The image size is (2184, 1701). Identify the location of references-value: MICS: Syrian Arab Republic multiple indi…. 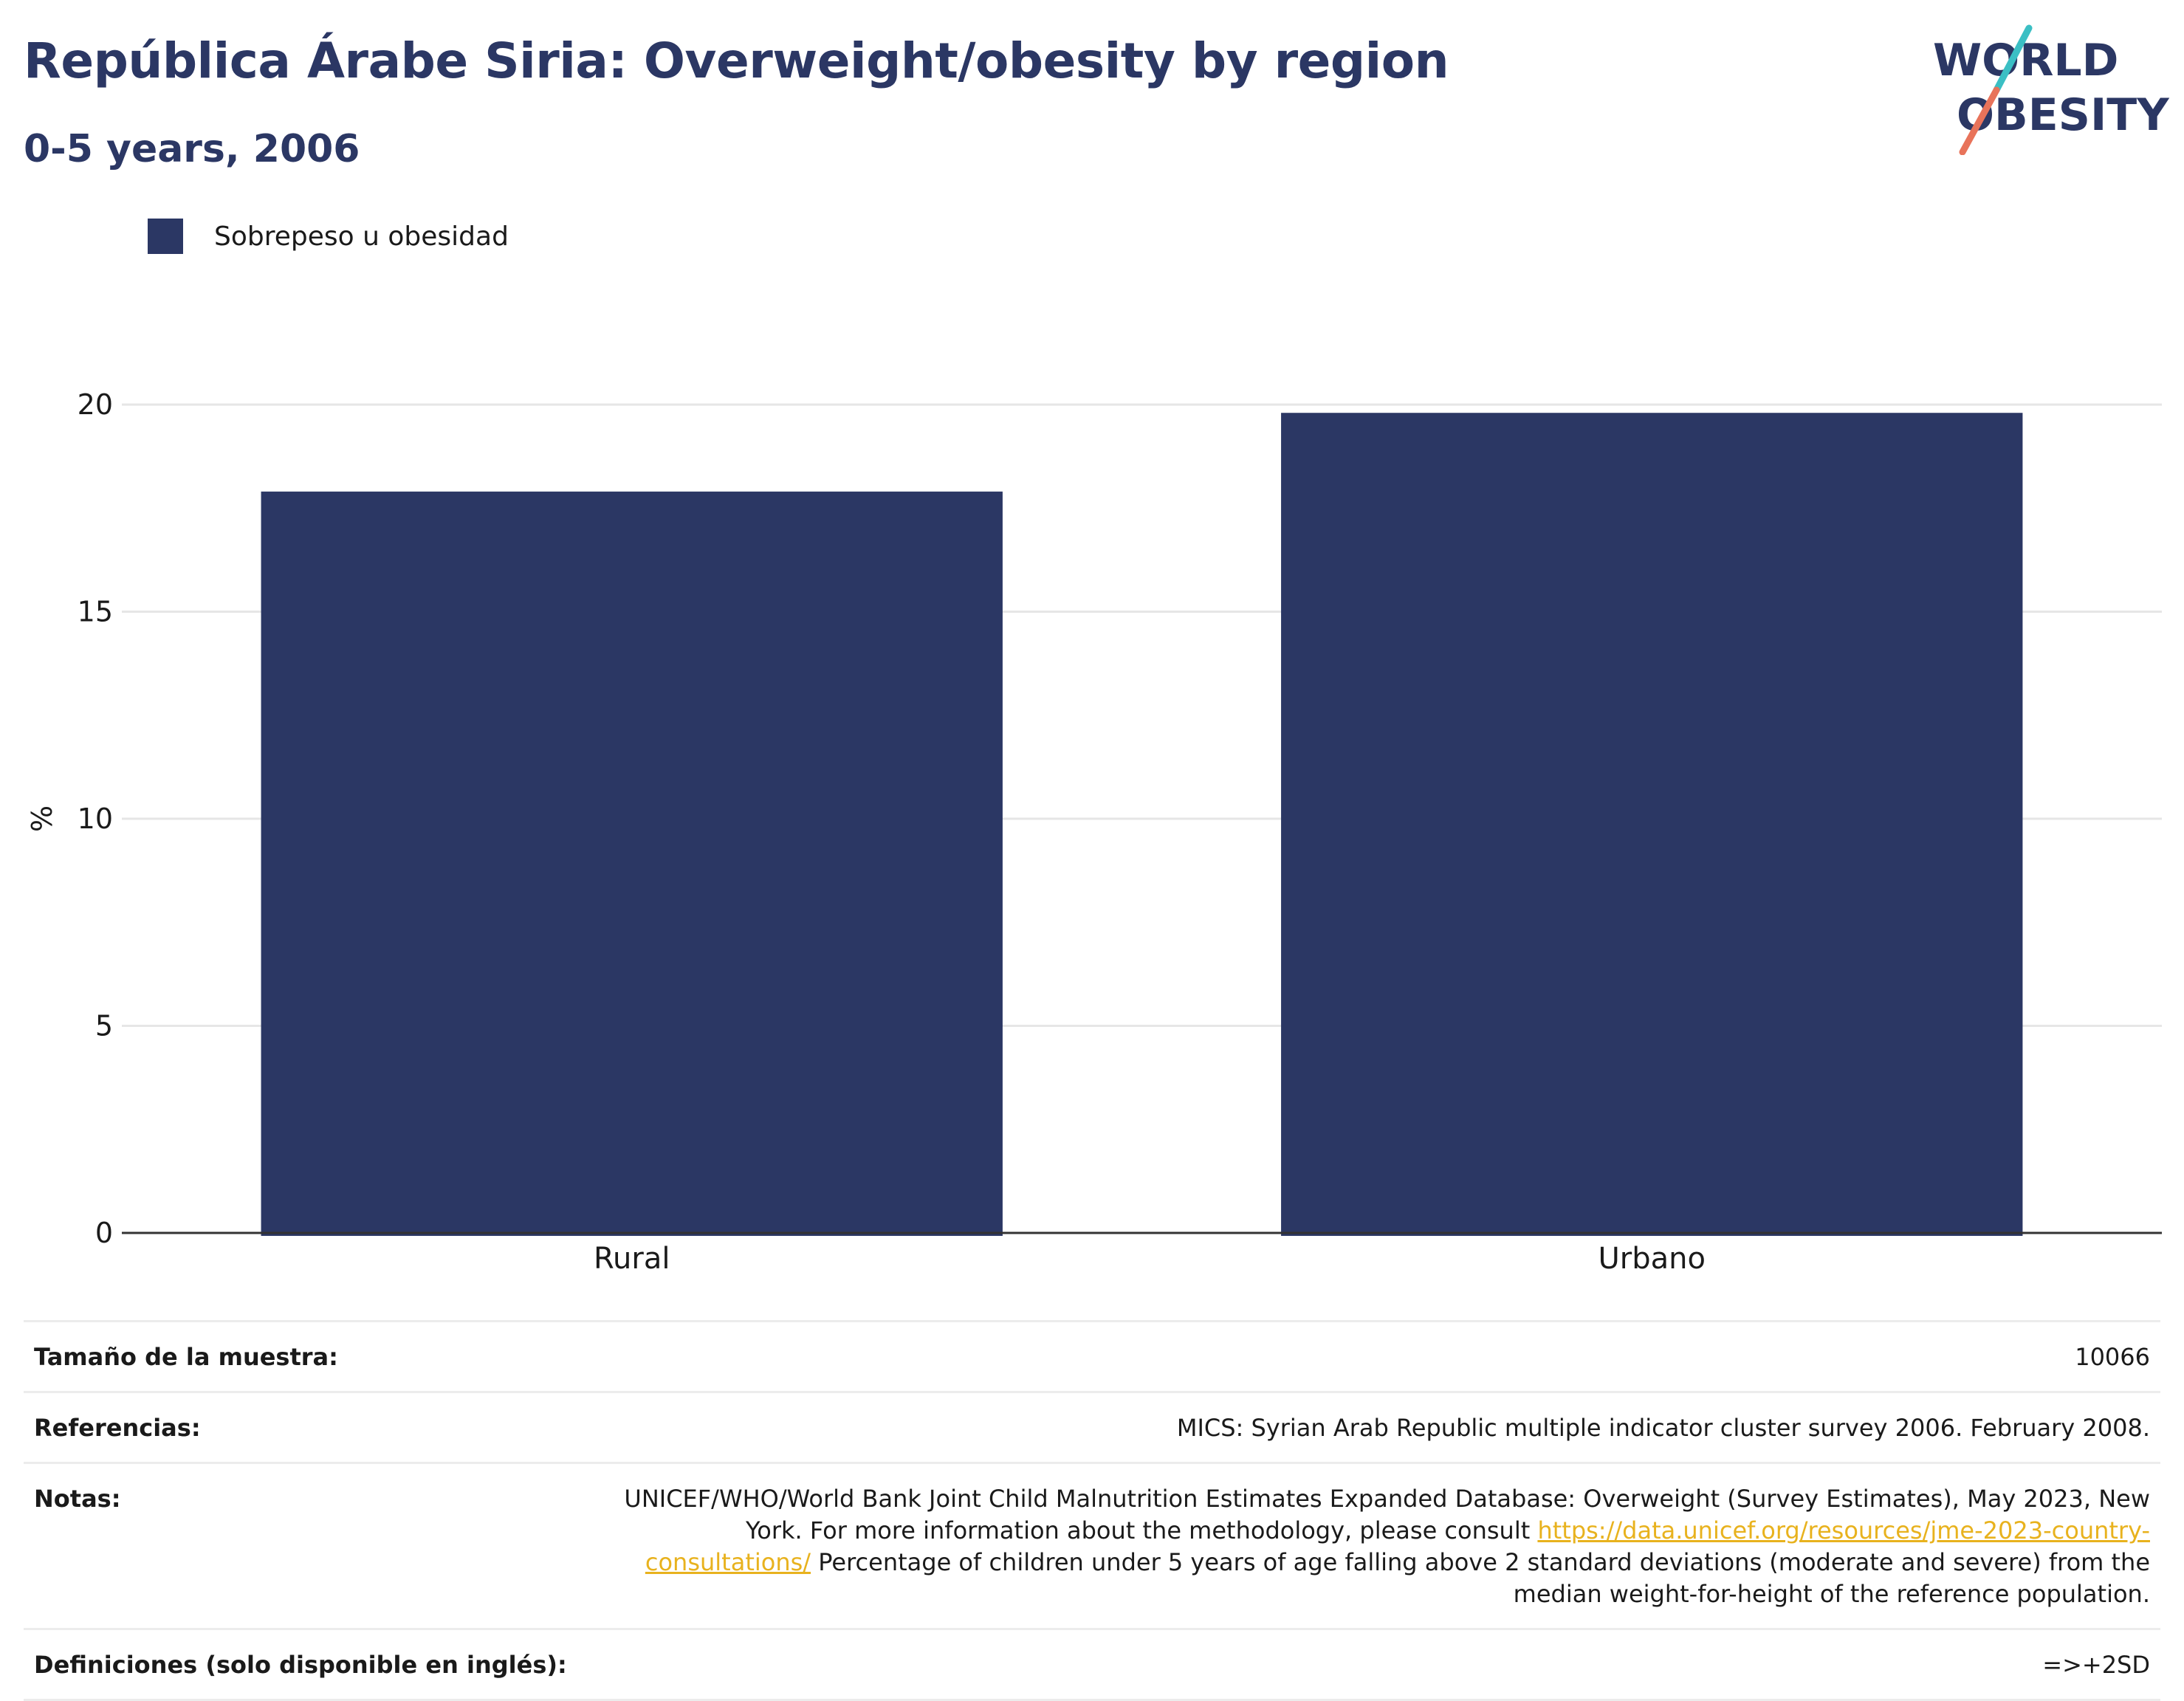
(1663, 1428).